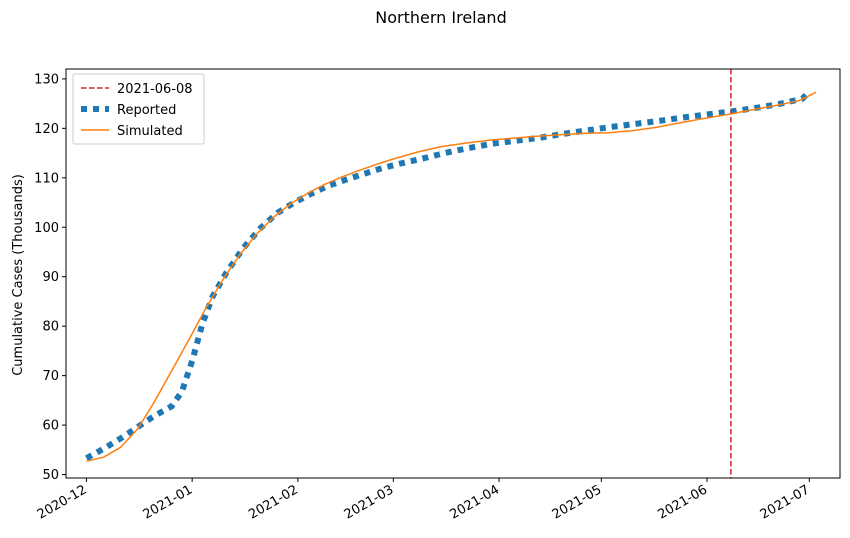 This screenshot has width=850, height=538. What do you see at coordinates (50, 426) in the screenshot?
I see `y-tick-label: 60` at bounding box center [50, 426].